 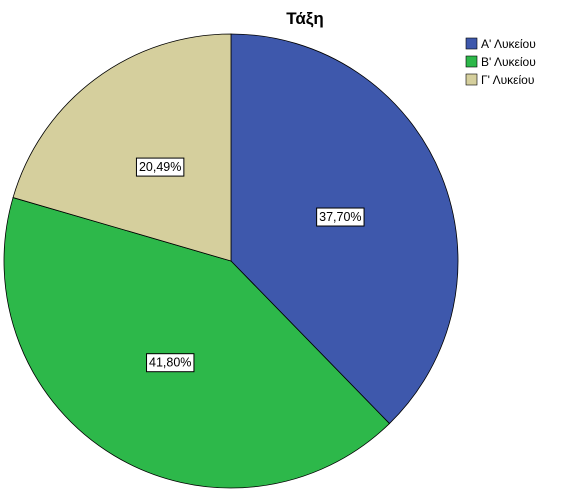 What do you see at coordinates (508, 62) in the screenshot?
I see `legend-label-2: Β' Λυκείου` at bounding box center [508, 62].